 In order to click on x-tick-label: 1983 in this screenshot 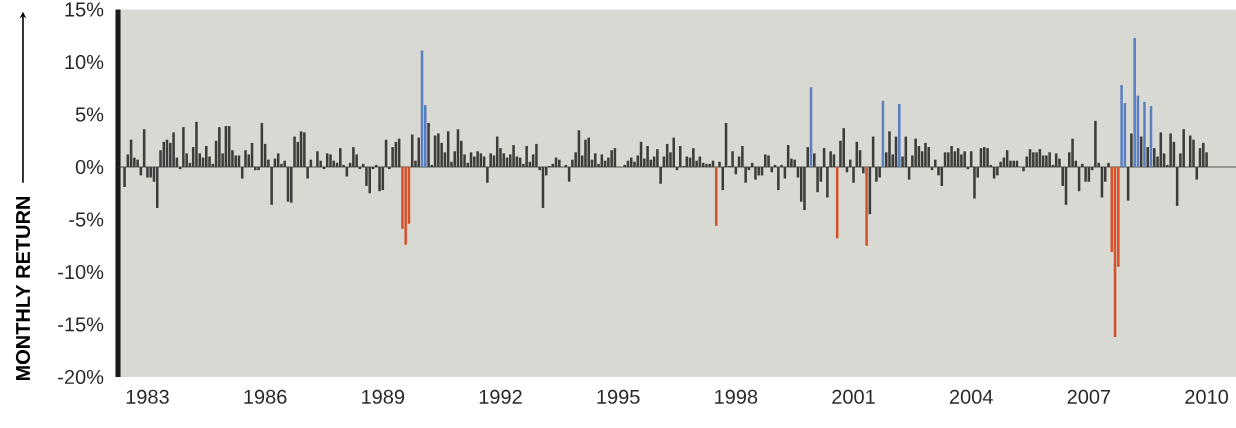, I will do `click(147, 396)`.